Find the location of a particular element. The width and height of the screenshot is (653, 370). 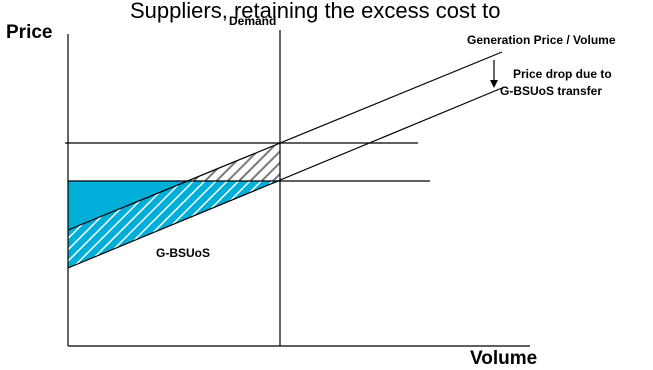

x-axis-label: Volume is located at coordinates (503, 358).